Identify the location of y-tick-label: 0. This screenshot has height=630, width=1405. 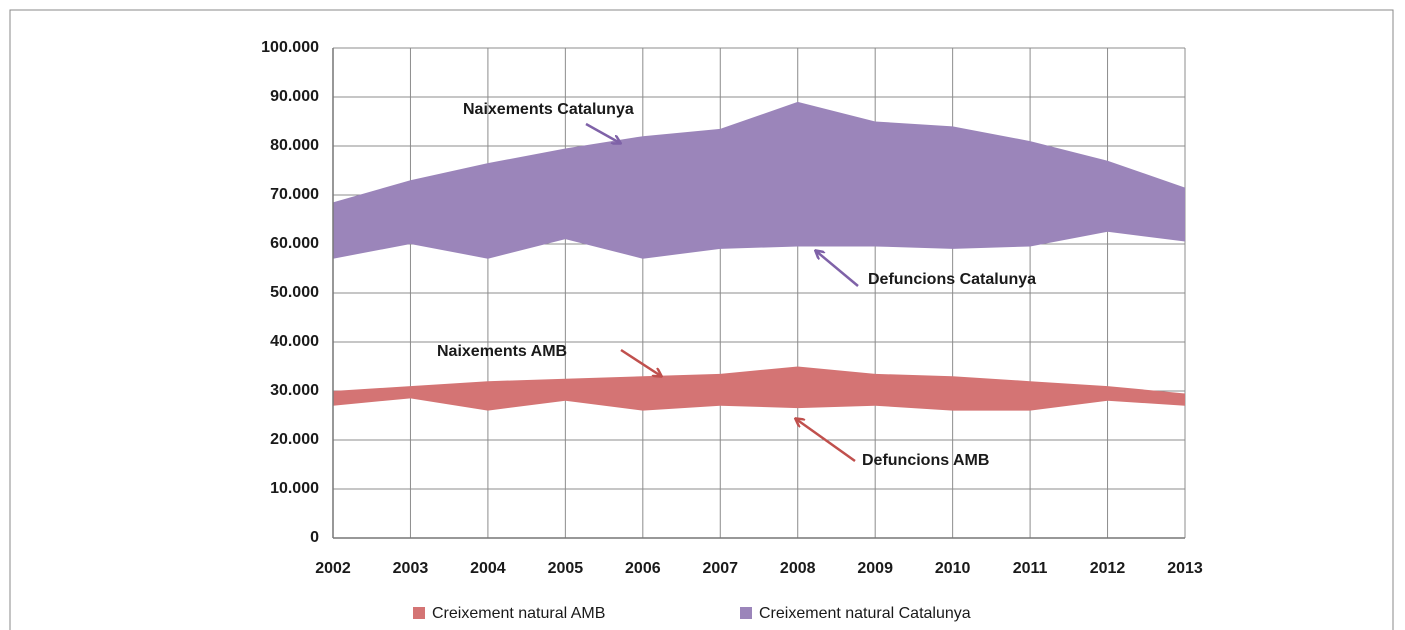
(314, 537).